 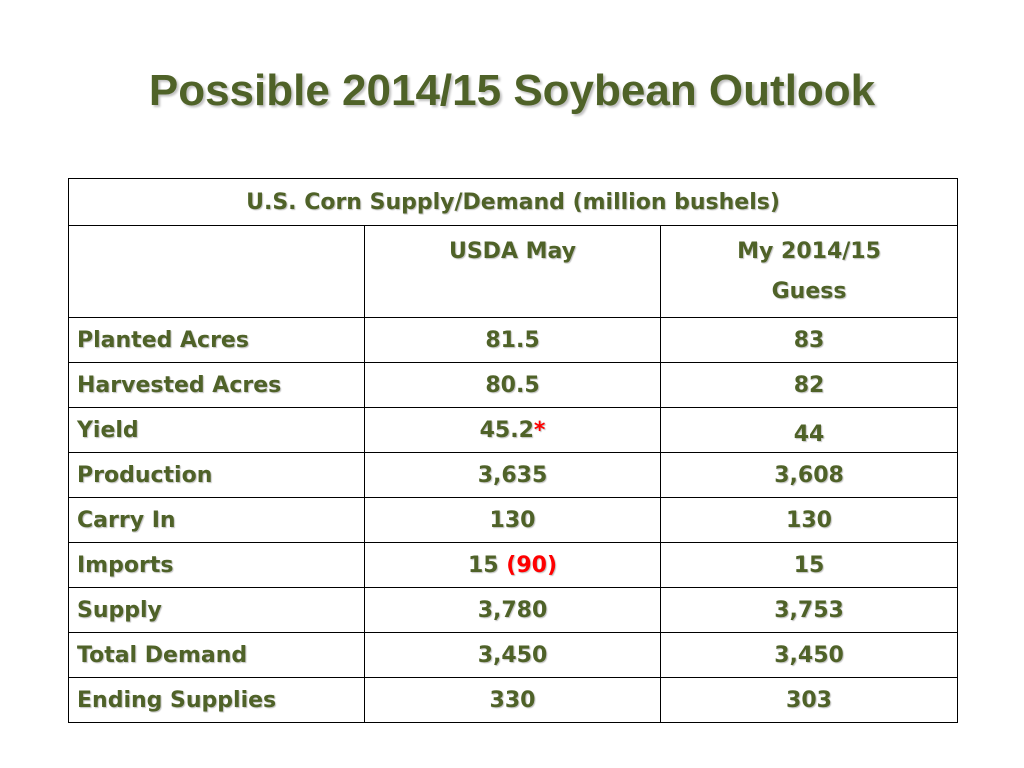 I want to click on row-label: Total Demand, so click(x=216, y=655).